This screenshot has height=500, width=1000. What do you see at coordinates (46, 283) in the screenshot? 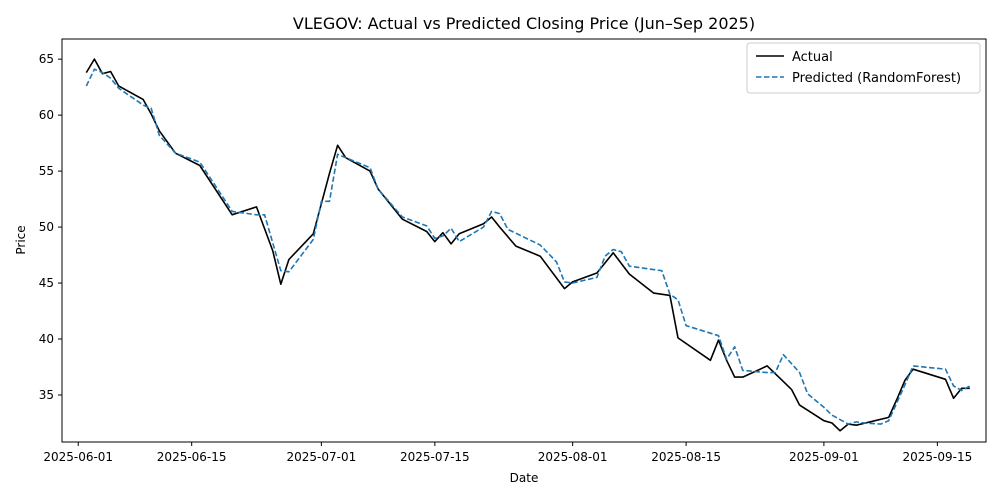
I see `y-tick-label: 45` at bounding box center [46, 283].